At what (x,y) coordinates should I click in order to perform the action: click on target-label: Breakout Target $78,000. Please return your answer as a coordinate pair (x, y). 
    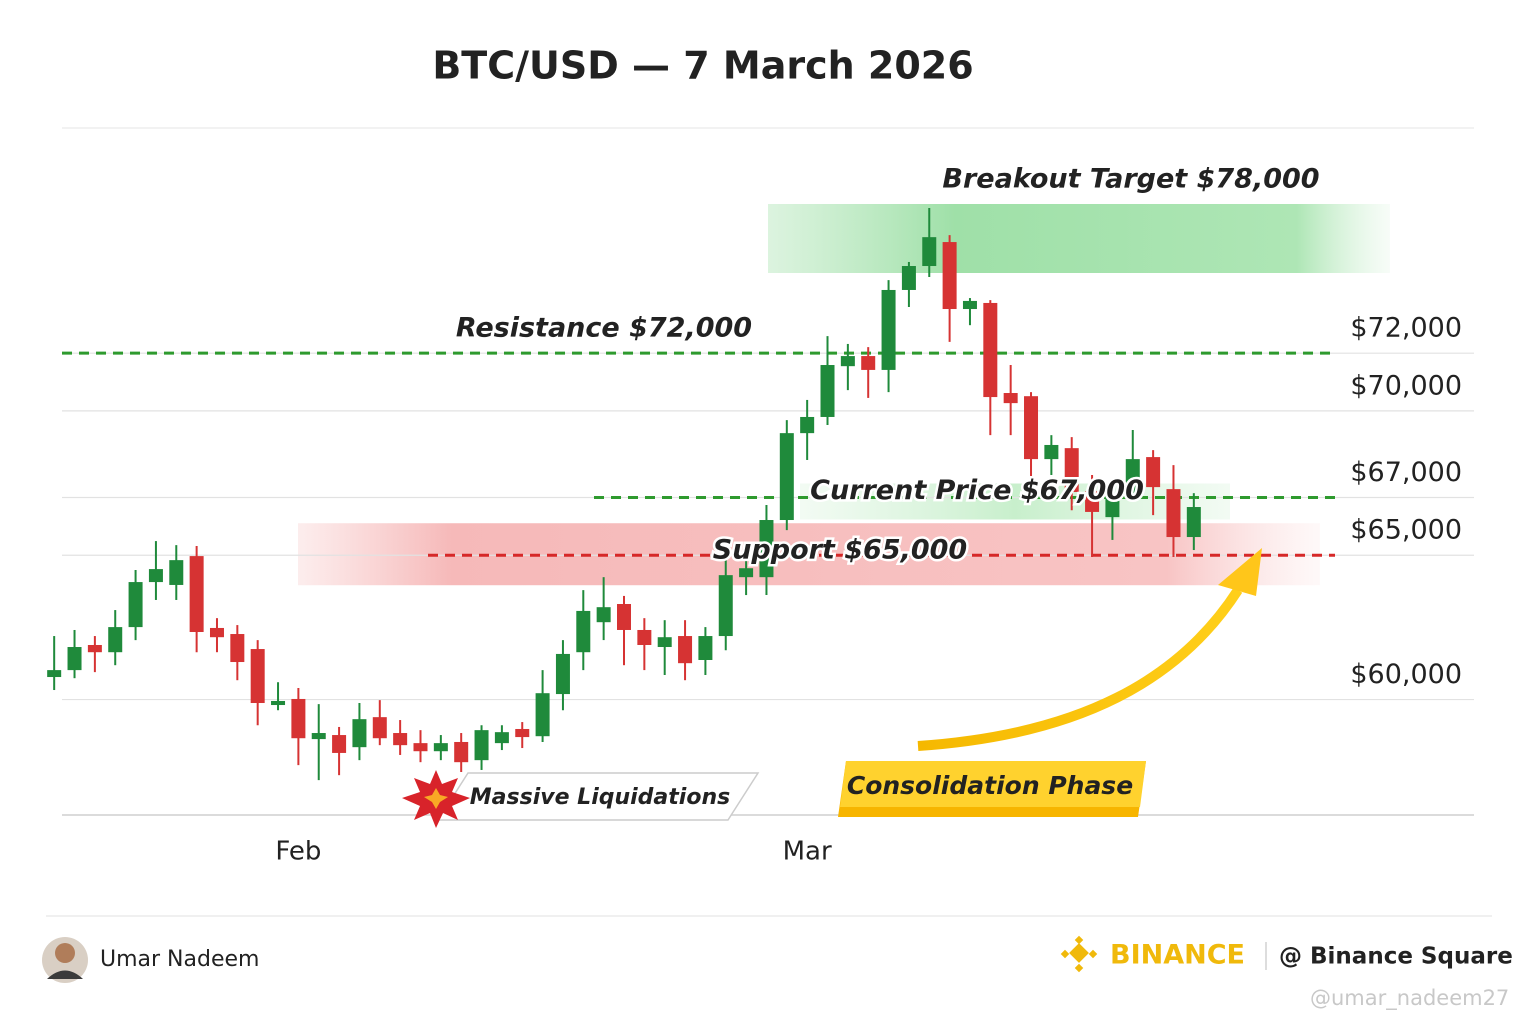
    Looking at the image, I should click on (1130, 179).